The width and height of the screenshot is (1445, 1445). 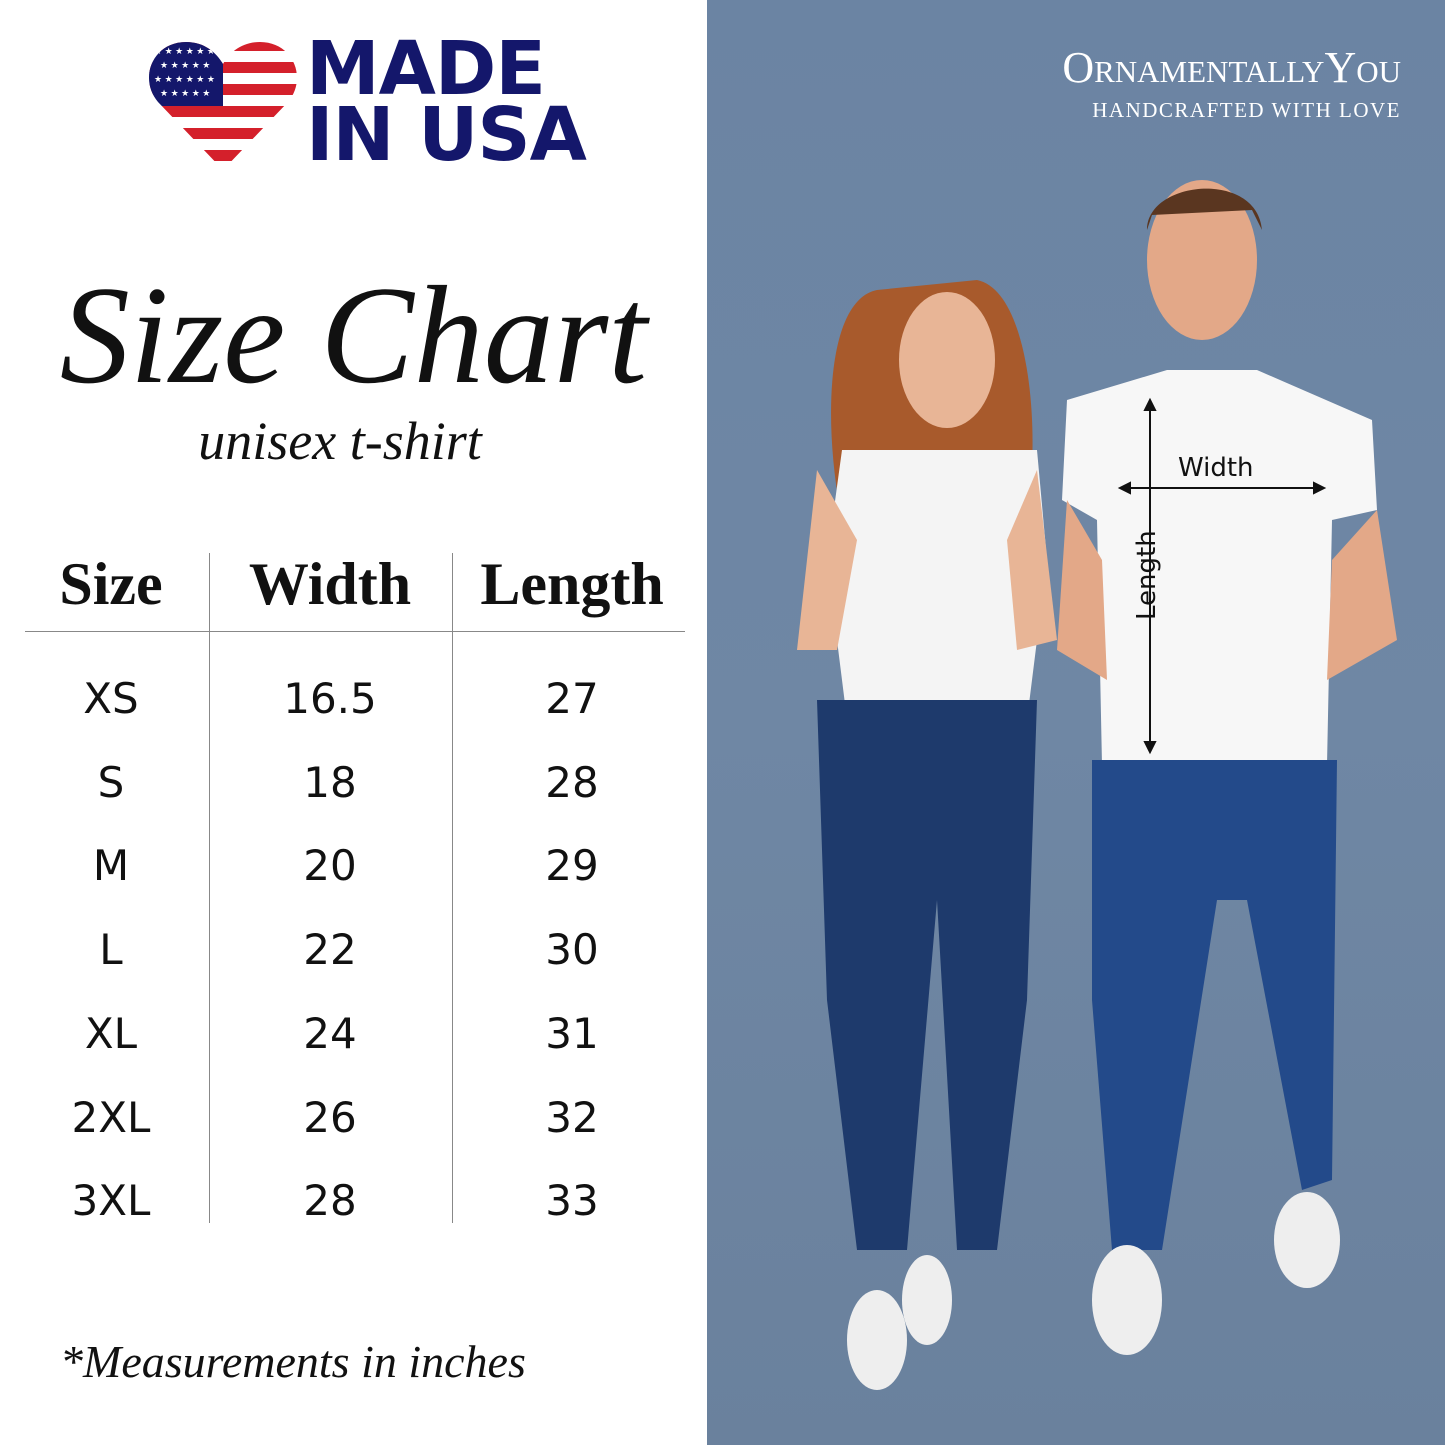 What do you see at coordinates (572, 950) in the screenshot?
I see `length-cell: 30` at bounding box center [572, 950].